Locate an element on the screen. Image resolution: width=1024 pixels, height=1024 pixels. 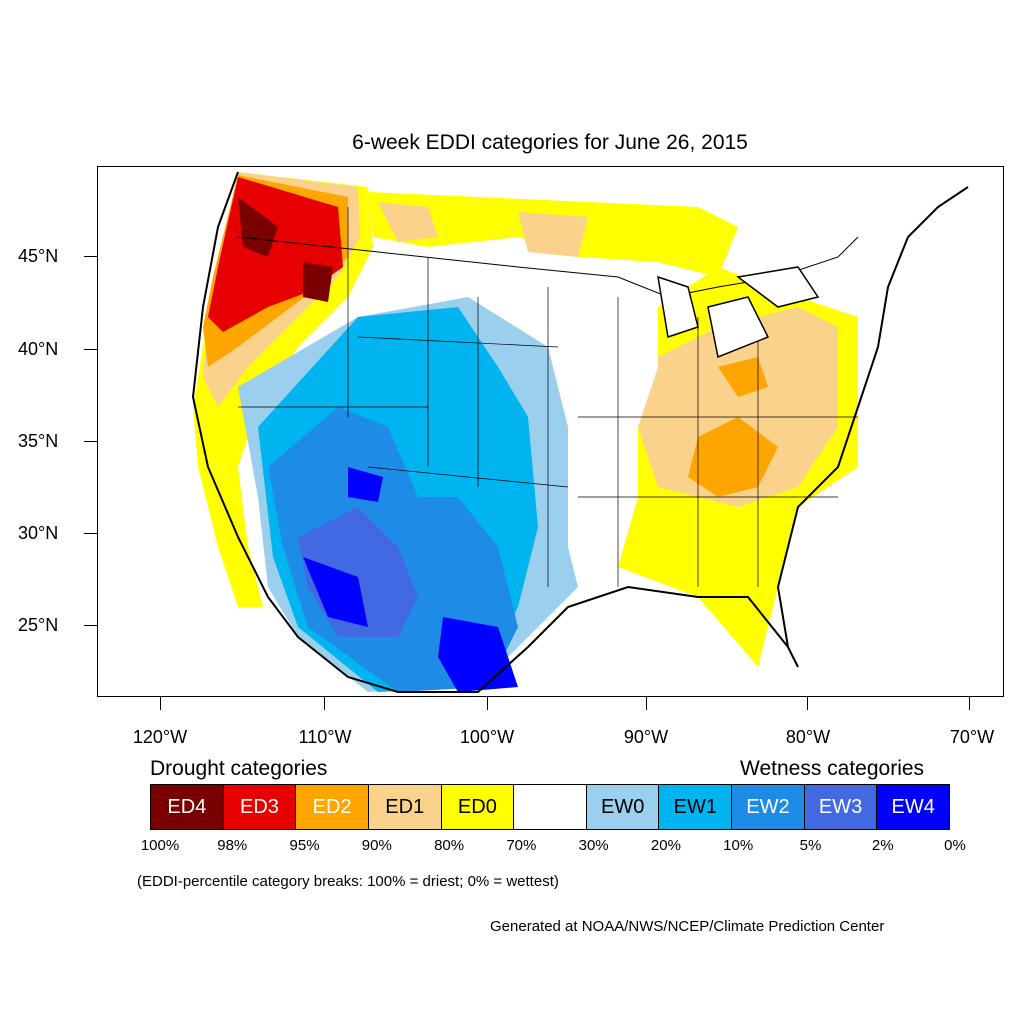
legend-box-ed1: ED1 is located at coordinates (405, 807).